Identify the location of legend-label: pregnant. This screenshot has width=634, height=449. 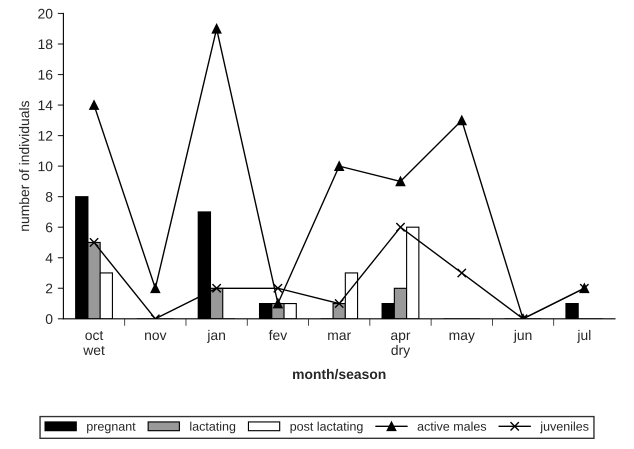
(111, 428).